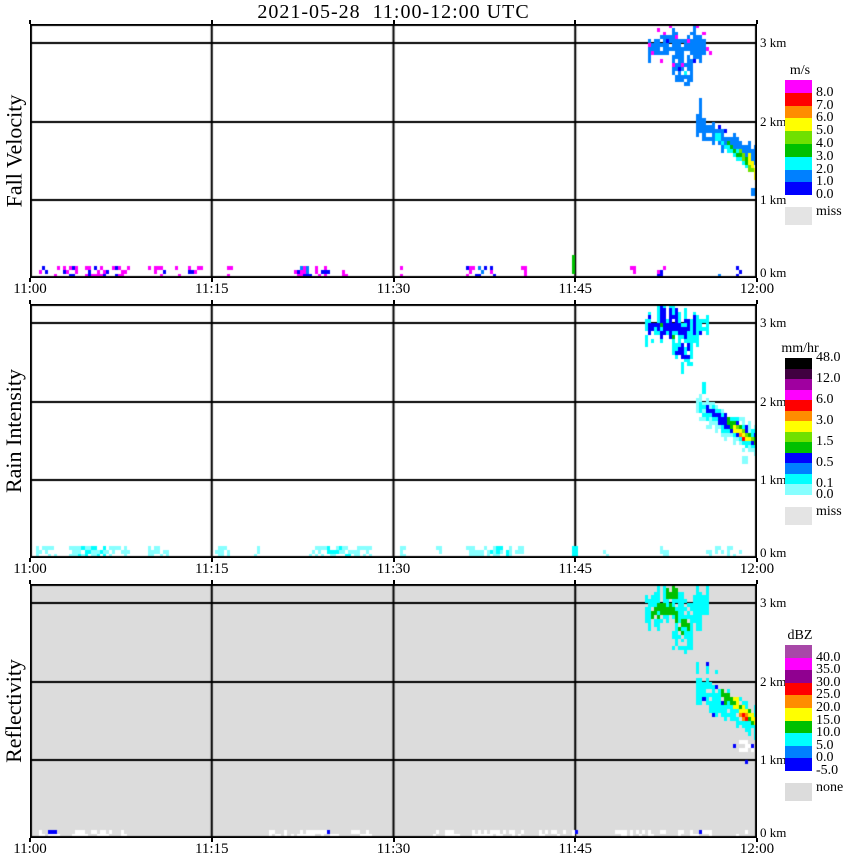 The image size is (850, 868). What do you see at coordinates (798, 436) in the screenshot?
I see `colorbar-band-chartreuse` at bounding box center [798, 436].